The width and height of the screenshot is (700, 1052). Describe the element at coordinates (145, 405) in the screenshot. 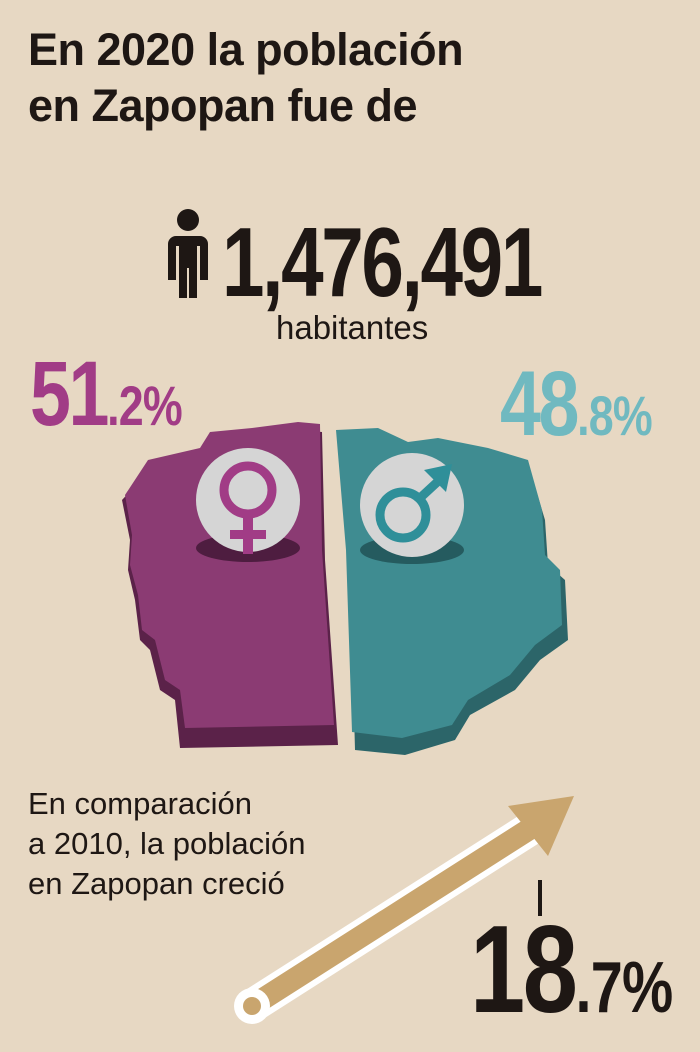

I see `female-pct-dec: .2%` at that location.